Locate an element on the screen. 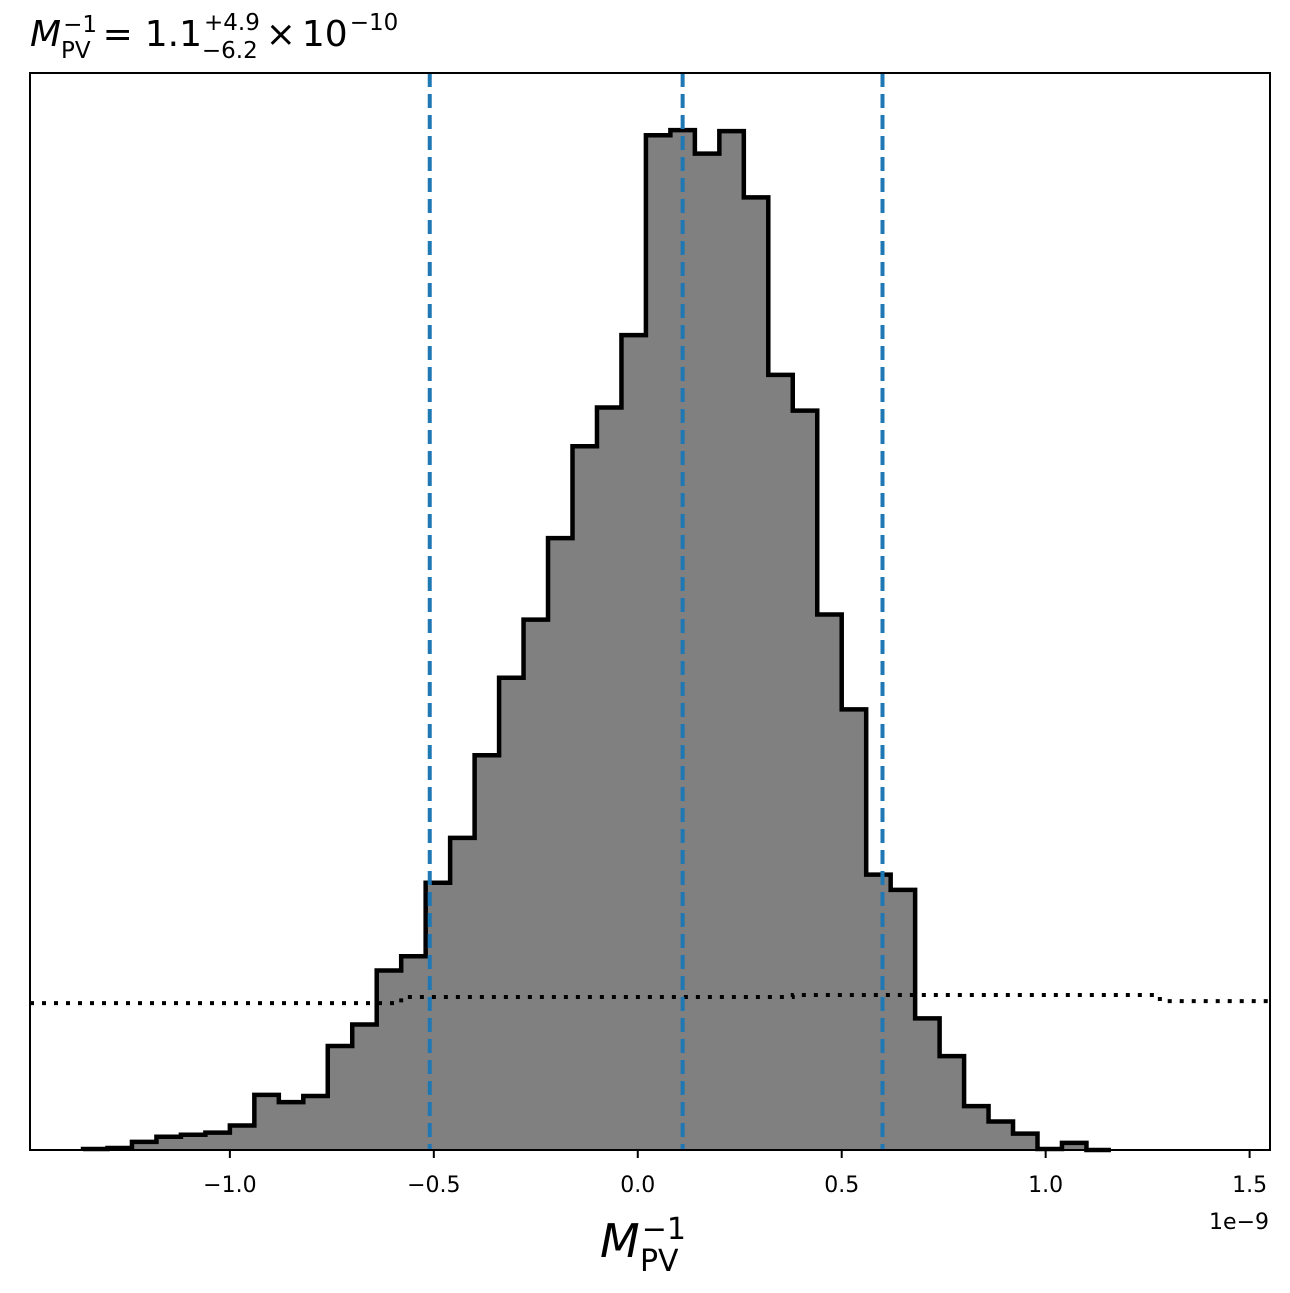 Image resolution: width=1290 pixels, height=1293 pixels. x-offset-label: 1e−9 is located at coordinates (1239, 1222).